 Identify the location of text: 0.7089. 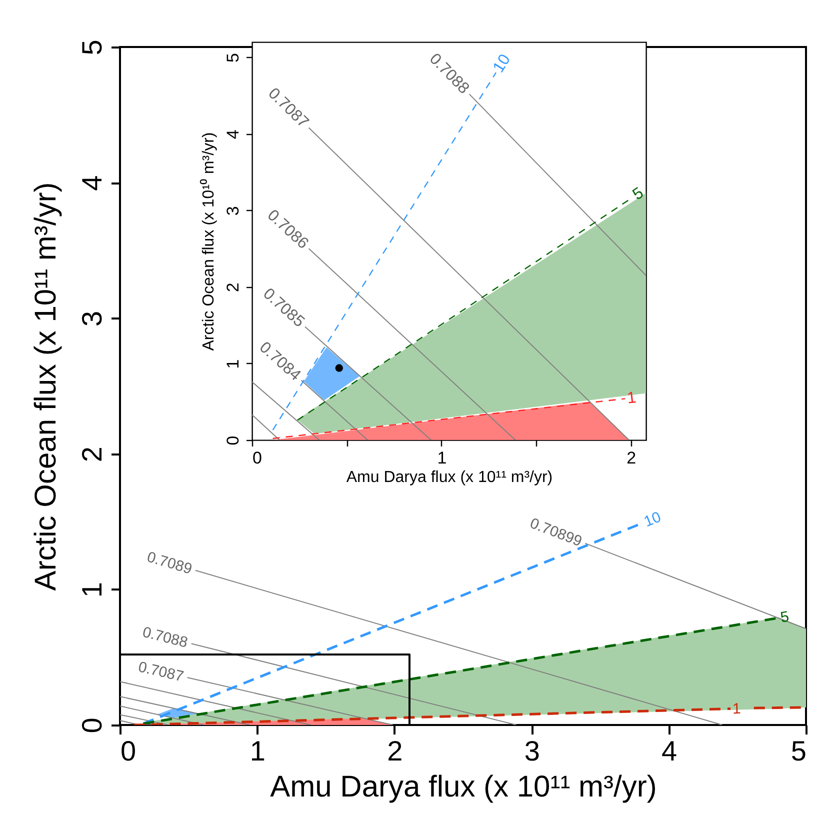
(169, 563).